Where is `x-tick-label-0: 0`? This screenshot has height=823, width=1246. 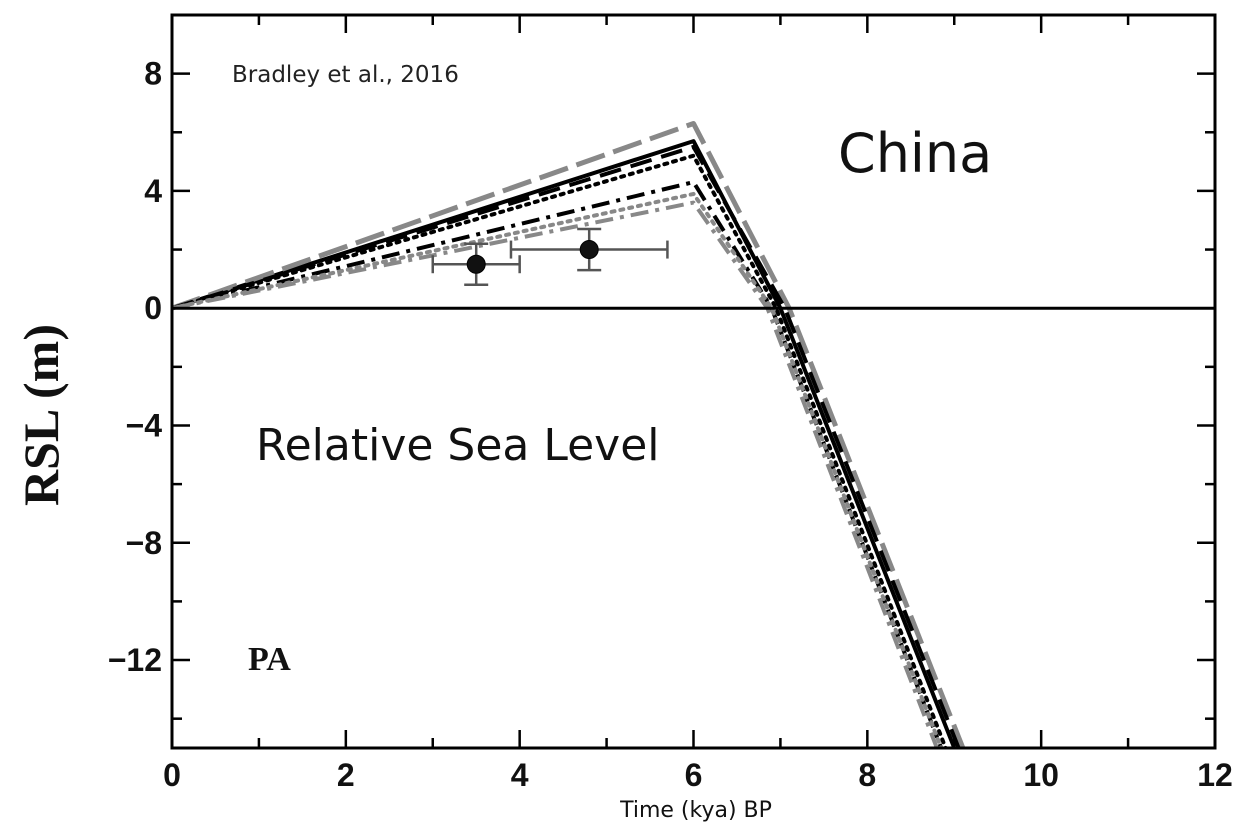 x-tick-label-0: 0 is located at coordinates (172, 775).